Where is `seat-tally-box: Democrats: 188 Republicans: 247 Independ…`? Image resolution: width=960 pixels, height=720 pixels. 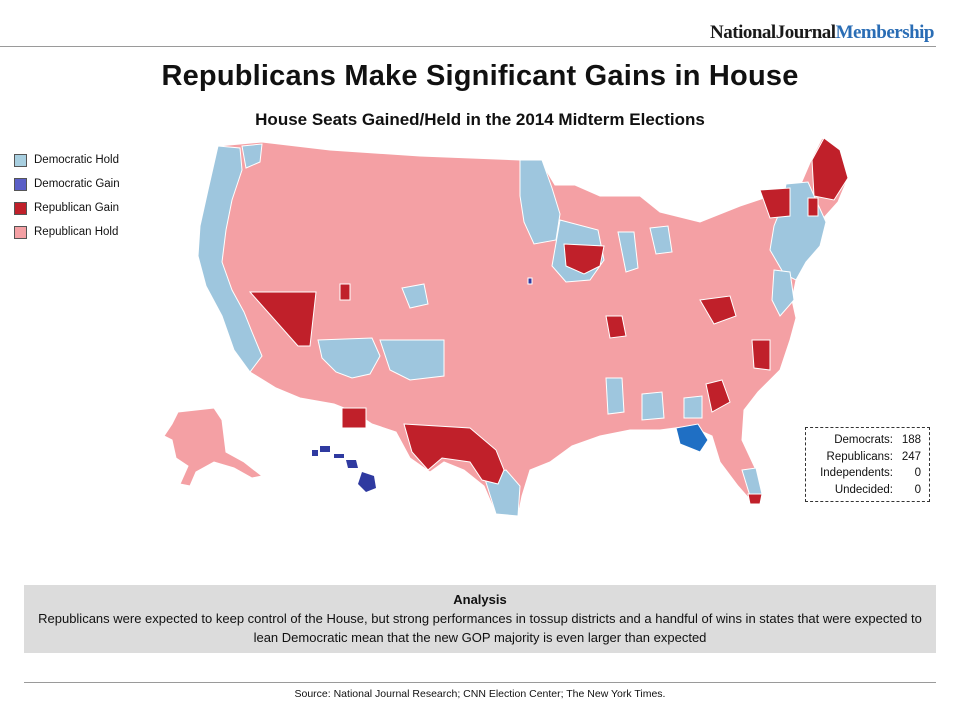 seat-tally-box: Democrats: 188 Republicans: 247 Independ… is located at coordinates (867, 464).